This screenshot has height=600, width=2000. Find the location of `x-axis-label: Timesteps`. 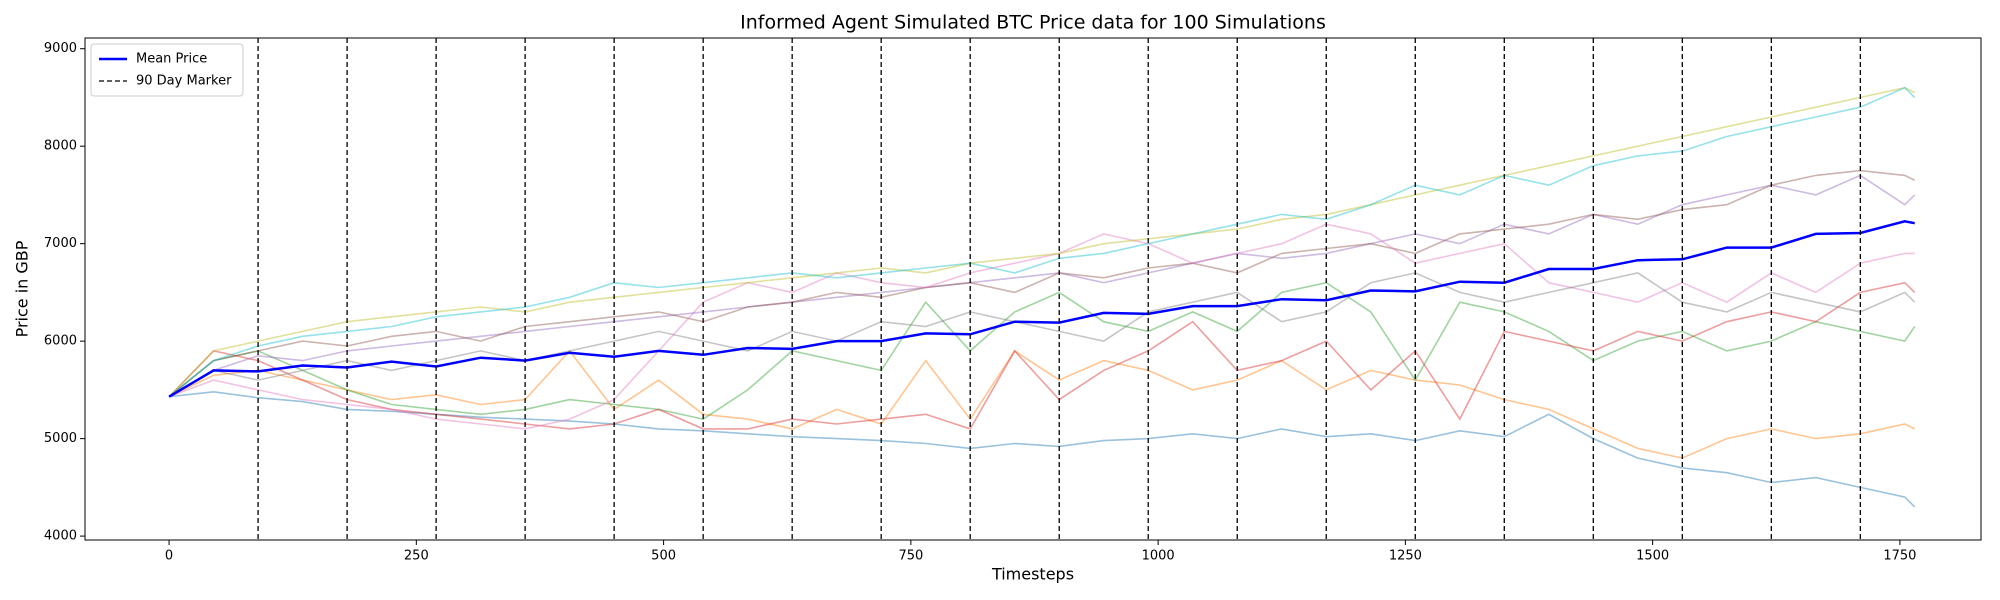

x-axis-label: Timesteps is located at coordinates (1032, 574).